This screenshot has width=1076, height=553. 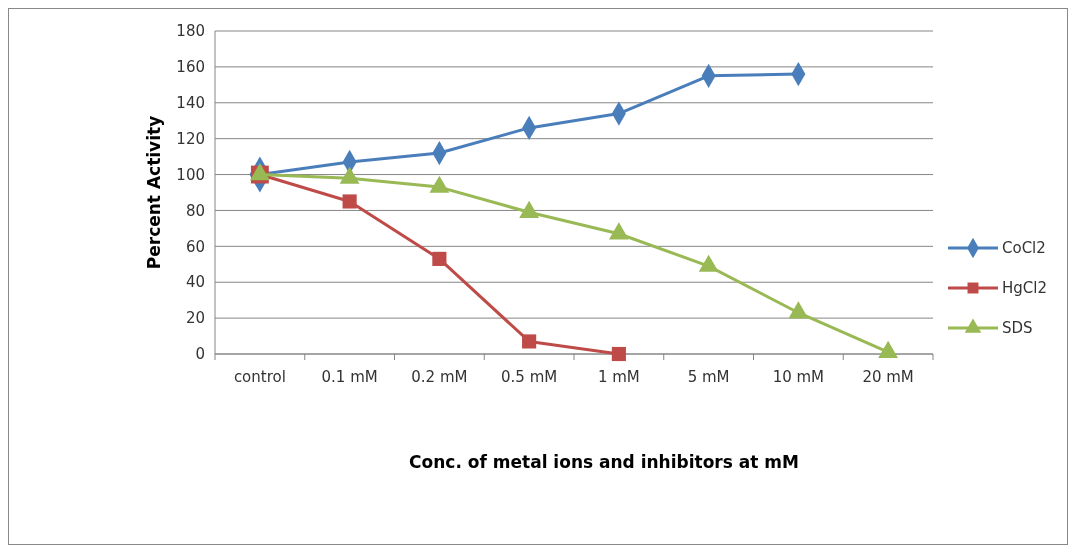 What do you see at coordinates (1024, 248) in the screenshot?
I see `legend-label: CoCl2` at bounding box center [1024, 248].